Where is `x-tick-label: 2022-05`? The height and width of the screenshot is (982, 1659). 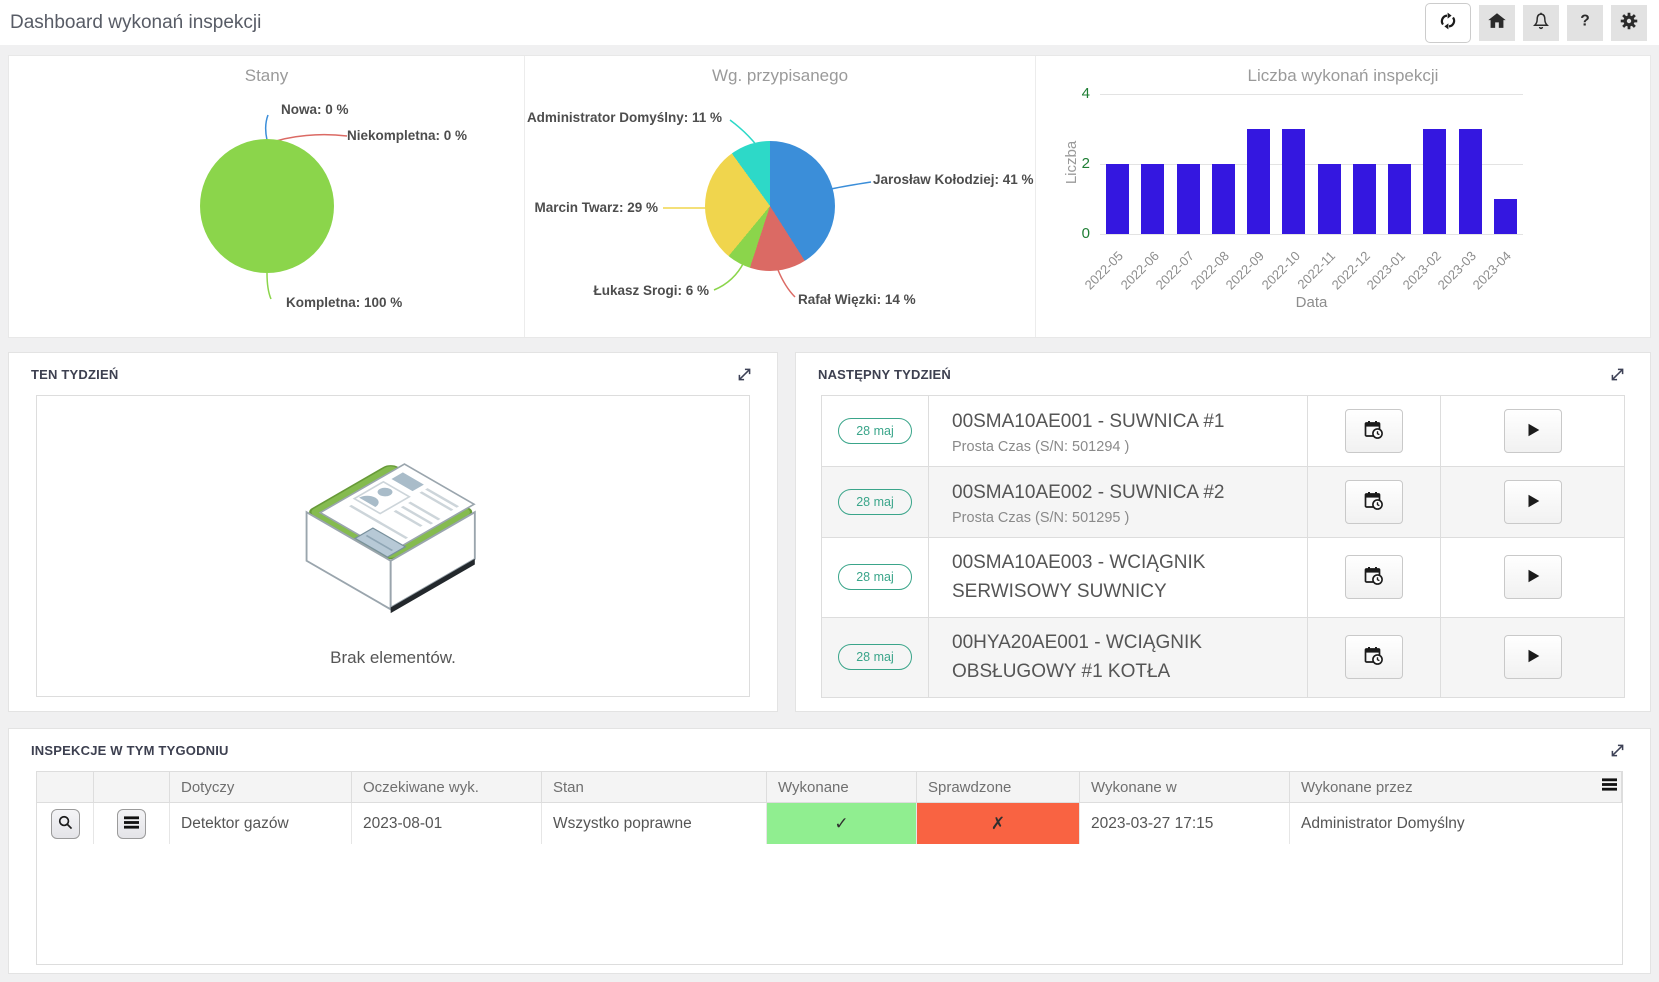 x-tick-label: 2022-05 is located at coordinates (1104, 270).